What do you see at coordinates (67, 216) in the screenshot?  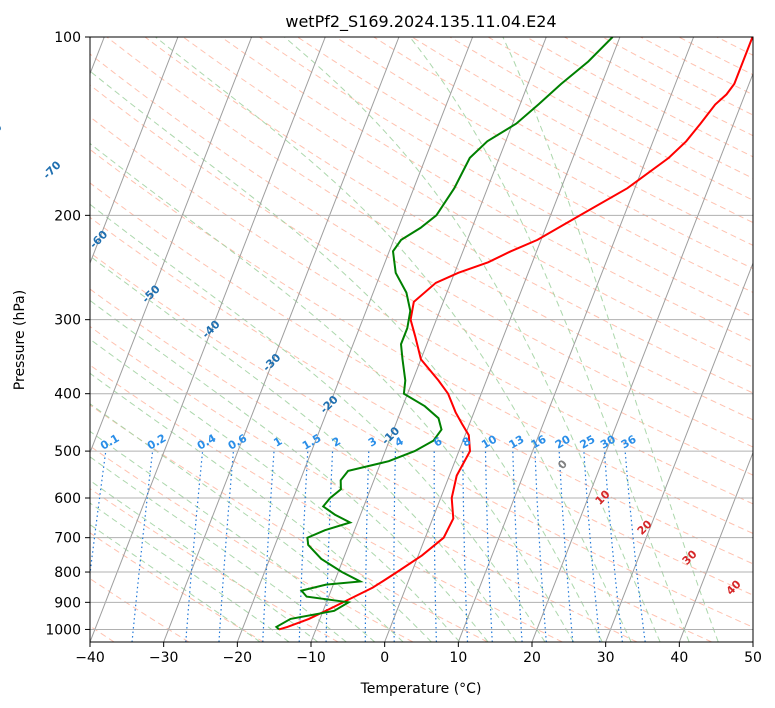 I see `y-tick-label: 200` at bounding box center [67, 216].